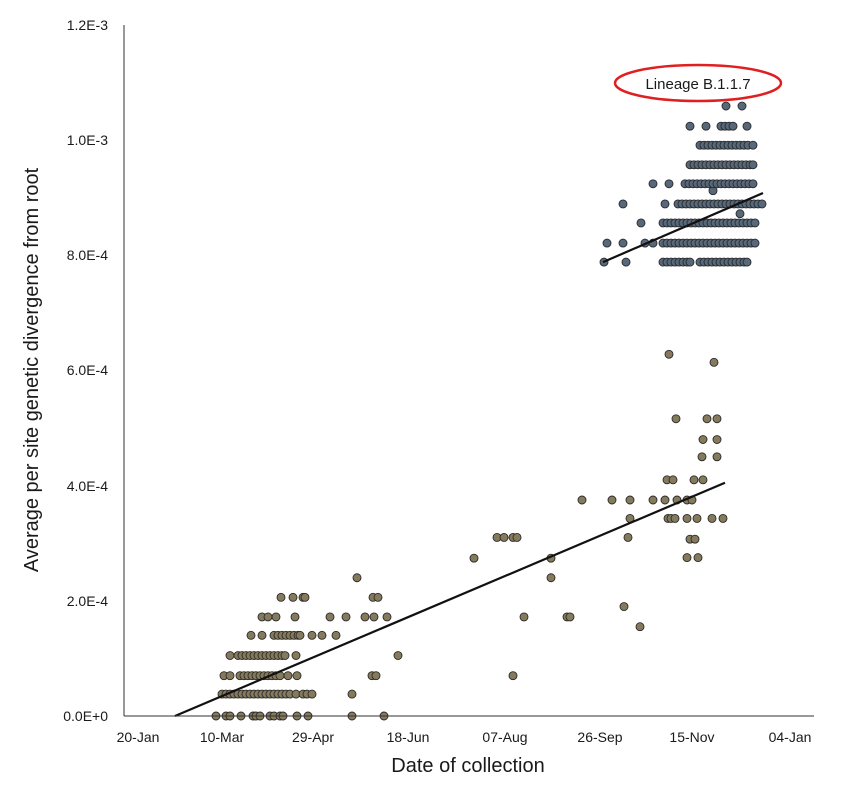 This screenshot has width=860, height=787. What do you see at coordinates (467, 766) in the screenshot?
I see `x-axis-title: Date of collection` at bounding box center [467, 766].